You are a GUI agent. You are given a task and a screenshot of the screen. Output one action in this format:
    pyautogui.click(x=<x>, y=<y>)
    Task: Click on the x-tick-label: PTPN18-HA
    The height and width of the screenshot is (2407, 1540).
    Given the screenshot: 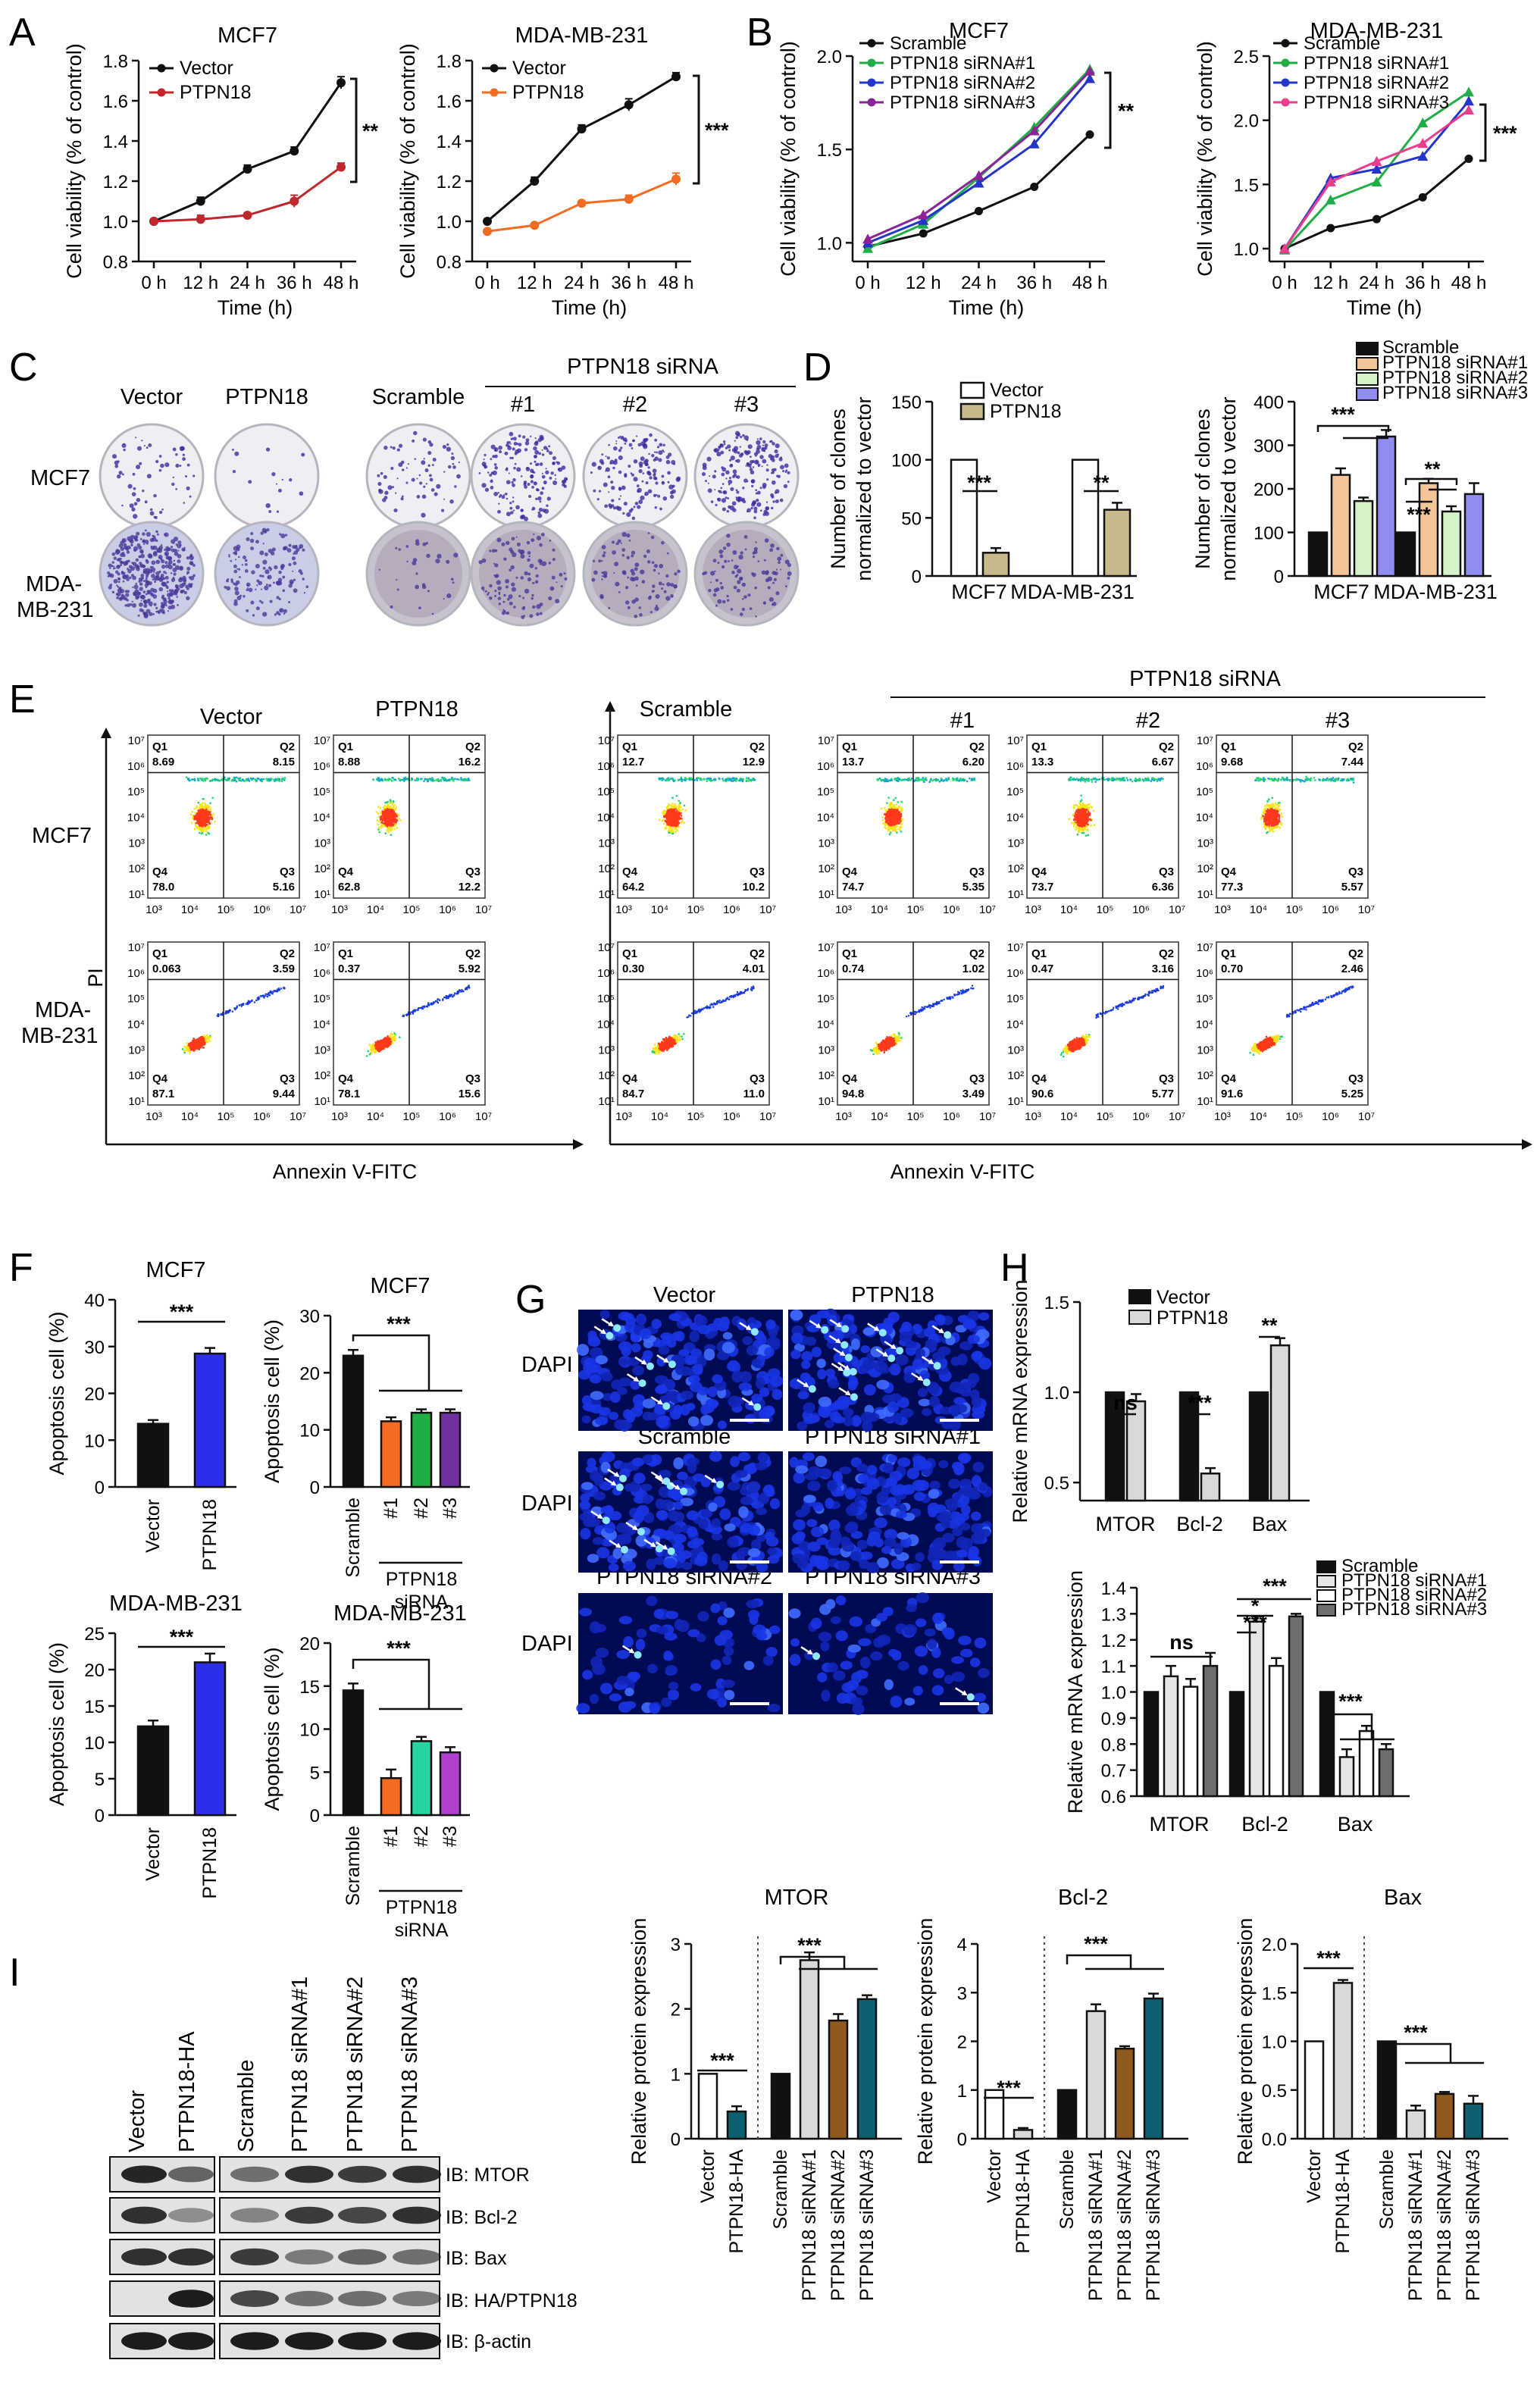 What is the action you would take?
    pyautogui.click(x=1343, y=2201)
    